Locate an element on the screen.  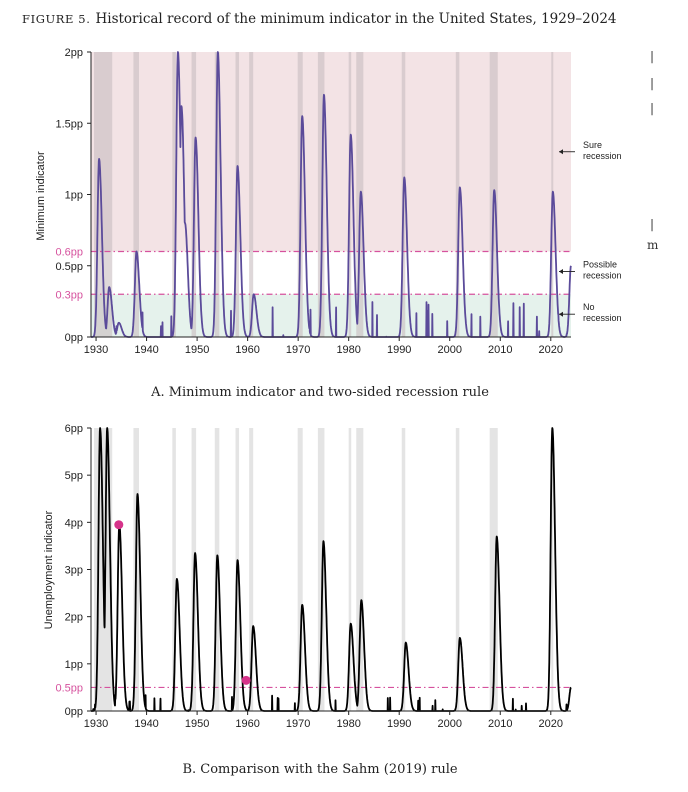
y-tick-label: 0.5pp is located at coordinates (69, 267).